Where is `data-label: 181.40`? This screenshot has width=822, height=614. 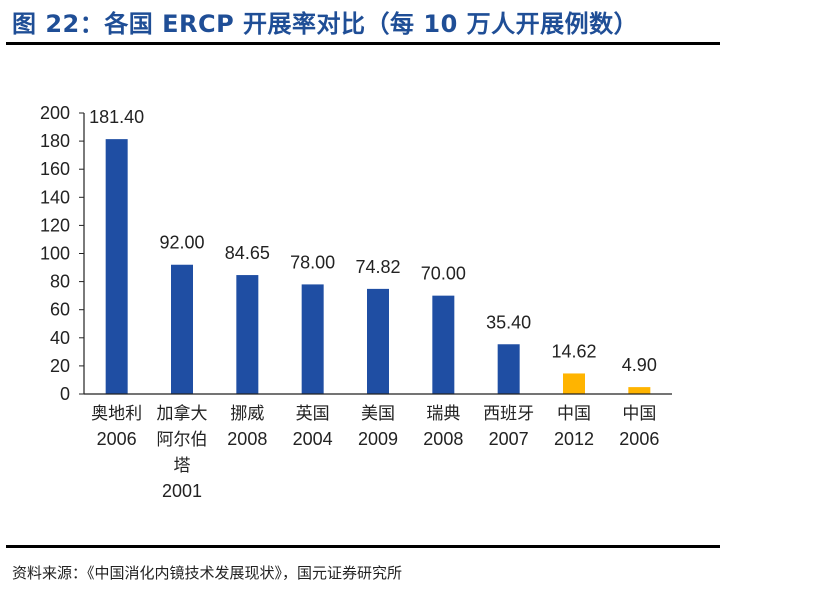 data-label: 181.40 is located at coordinates (116, 117).